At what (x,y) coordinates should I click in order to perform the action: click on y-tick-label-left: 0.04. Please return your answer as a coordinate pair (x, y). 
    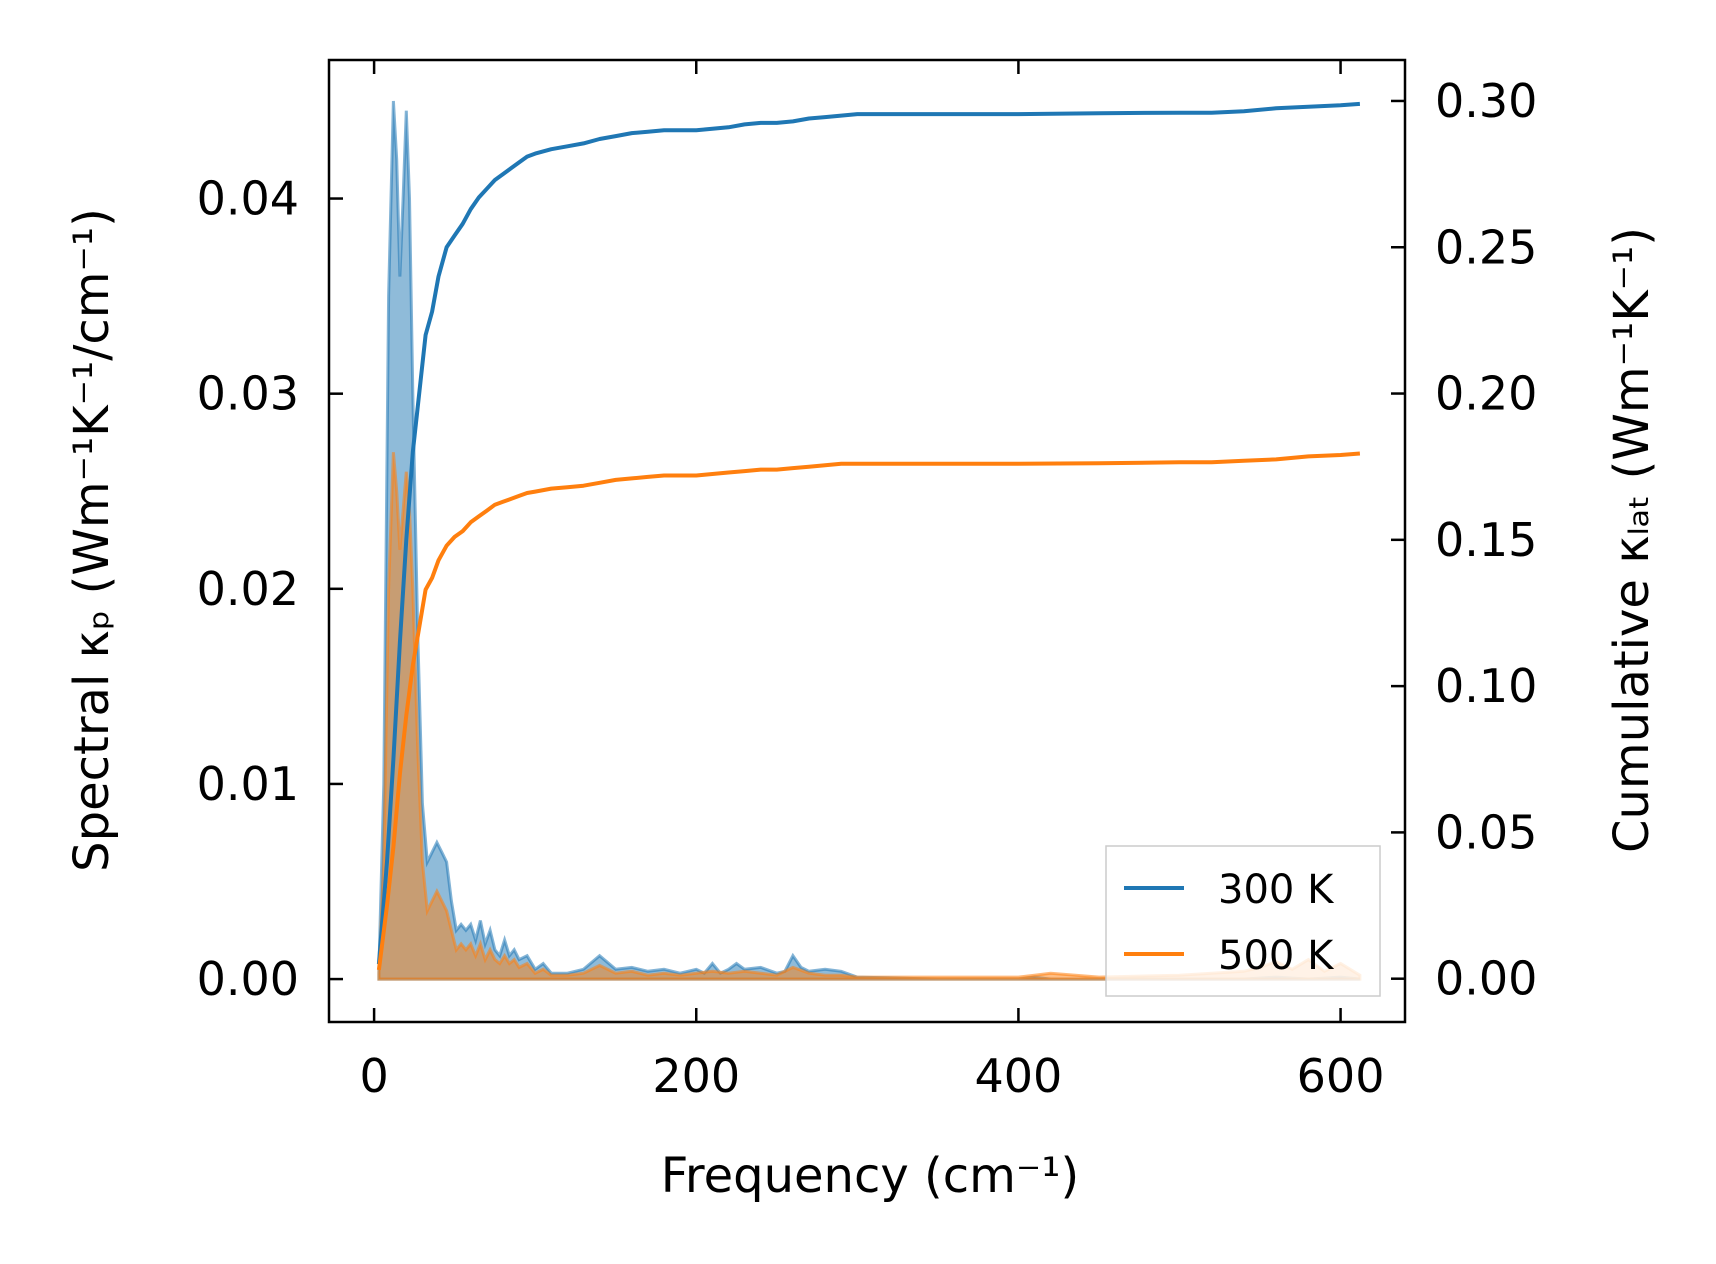
    Looking at the image, I should click on (248, 199).